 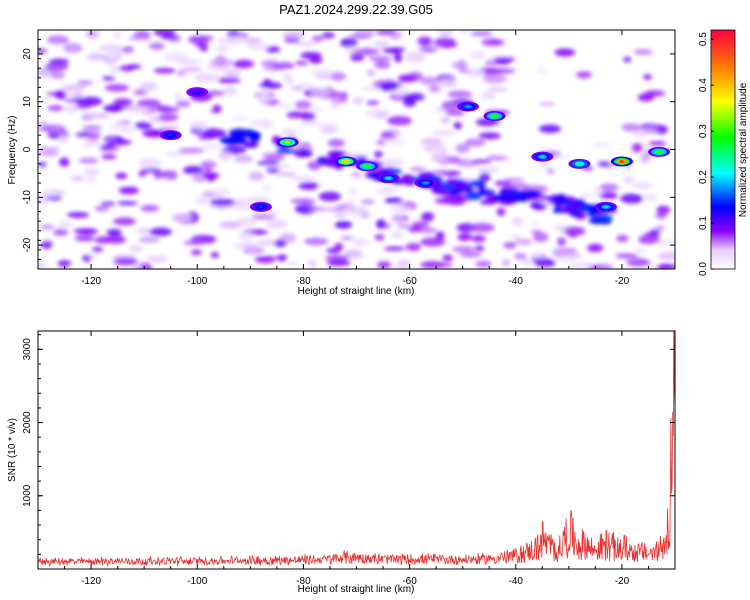 What do you see at coordinates (27, 422) in the screenshot?
I see `snr-ytick-label: 2000` at bounding box center [27, 422].